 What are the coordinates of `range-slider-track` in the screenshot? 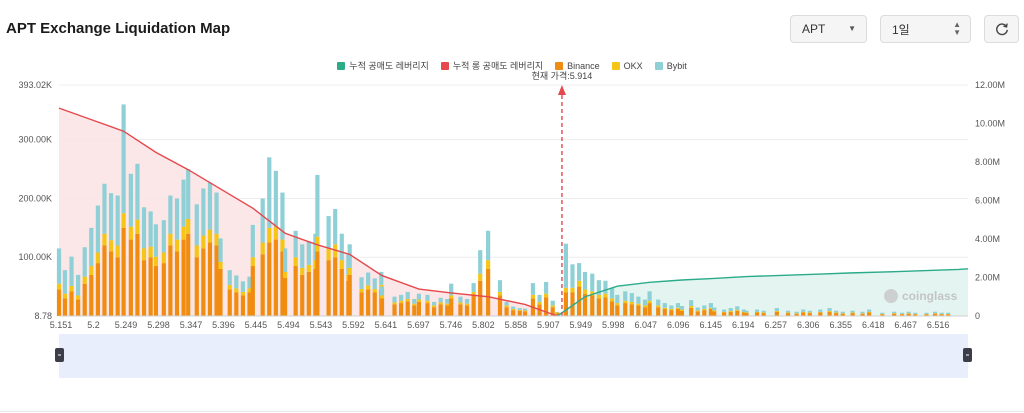 It's located at (513, 356).